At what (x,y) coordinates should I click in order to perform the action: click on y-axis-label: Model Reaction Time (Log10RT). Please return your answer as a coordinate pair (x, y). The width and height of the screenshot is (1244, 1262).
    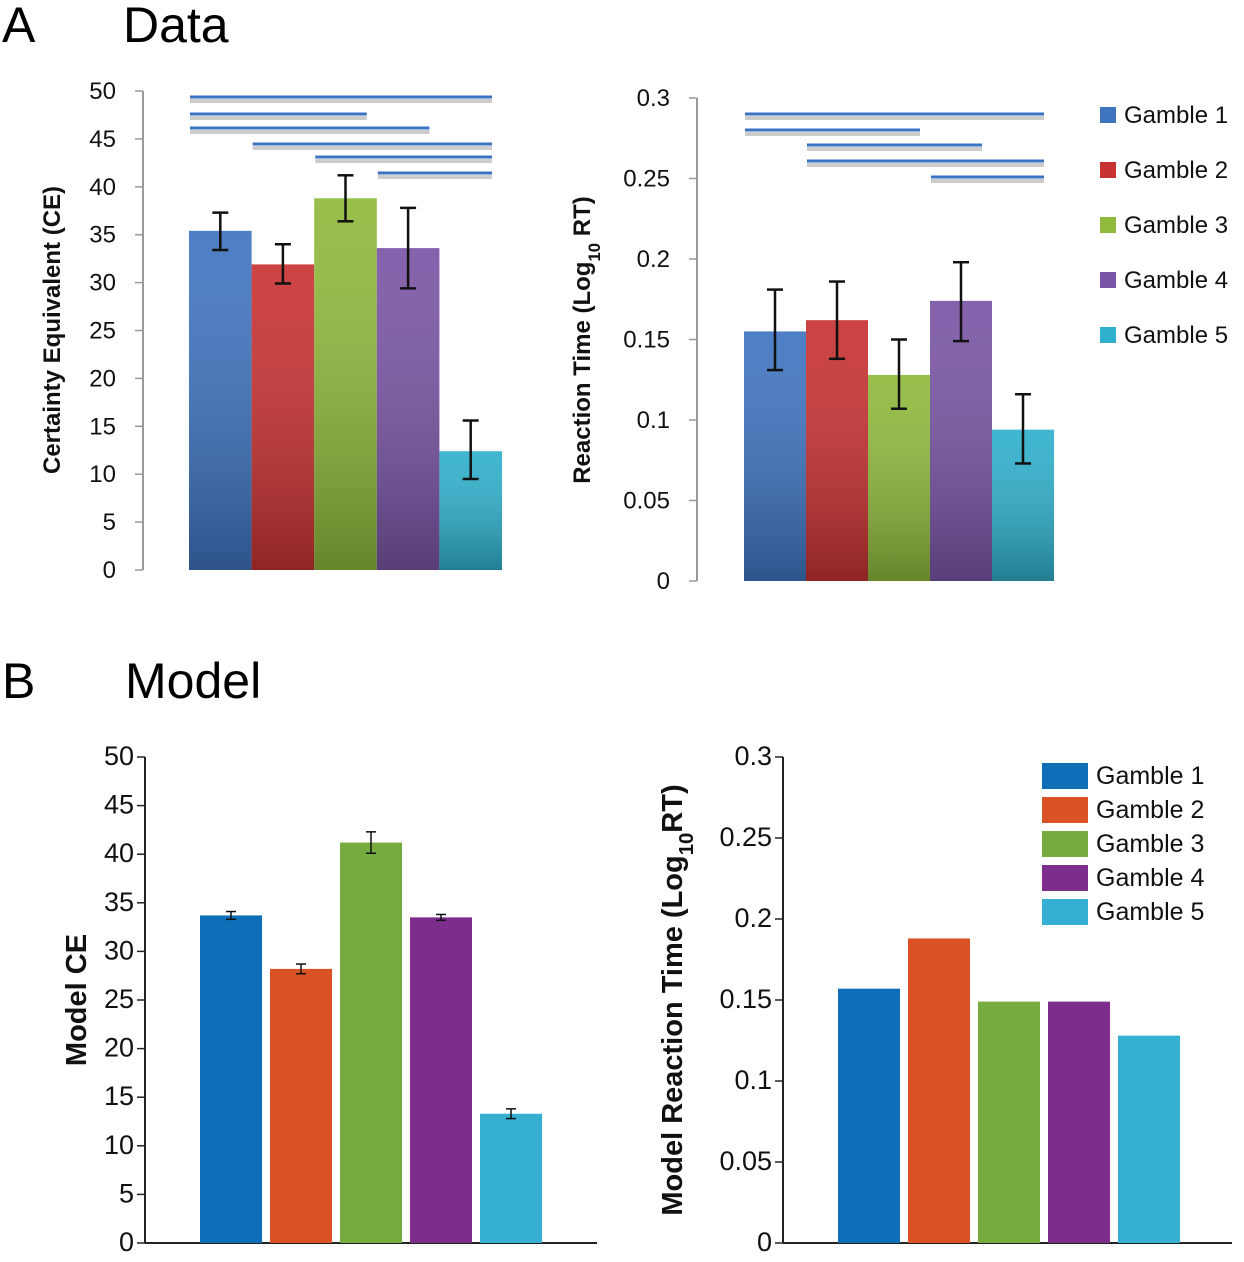
    Looking at the image, I should click on (677, 999).